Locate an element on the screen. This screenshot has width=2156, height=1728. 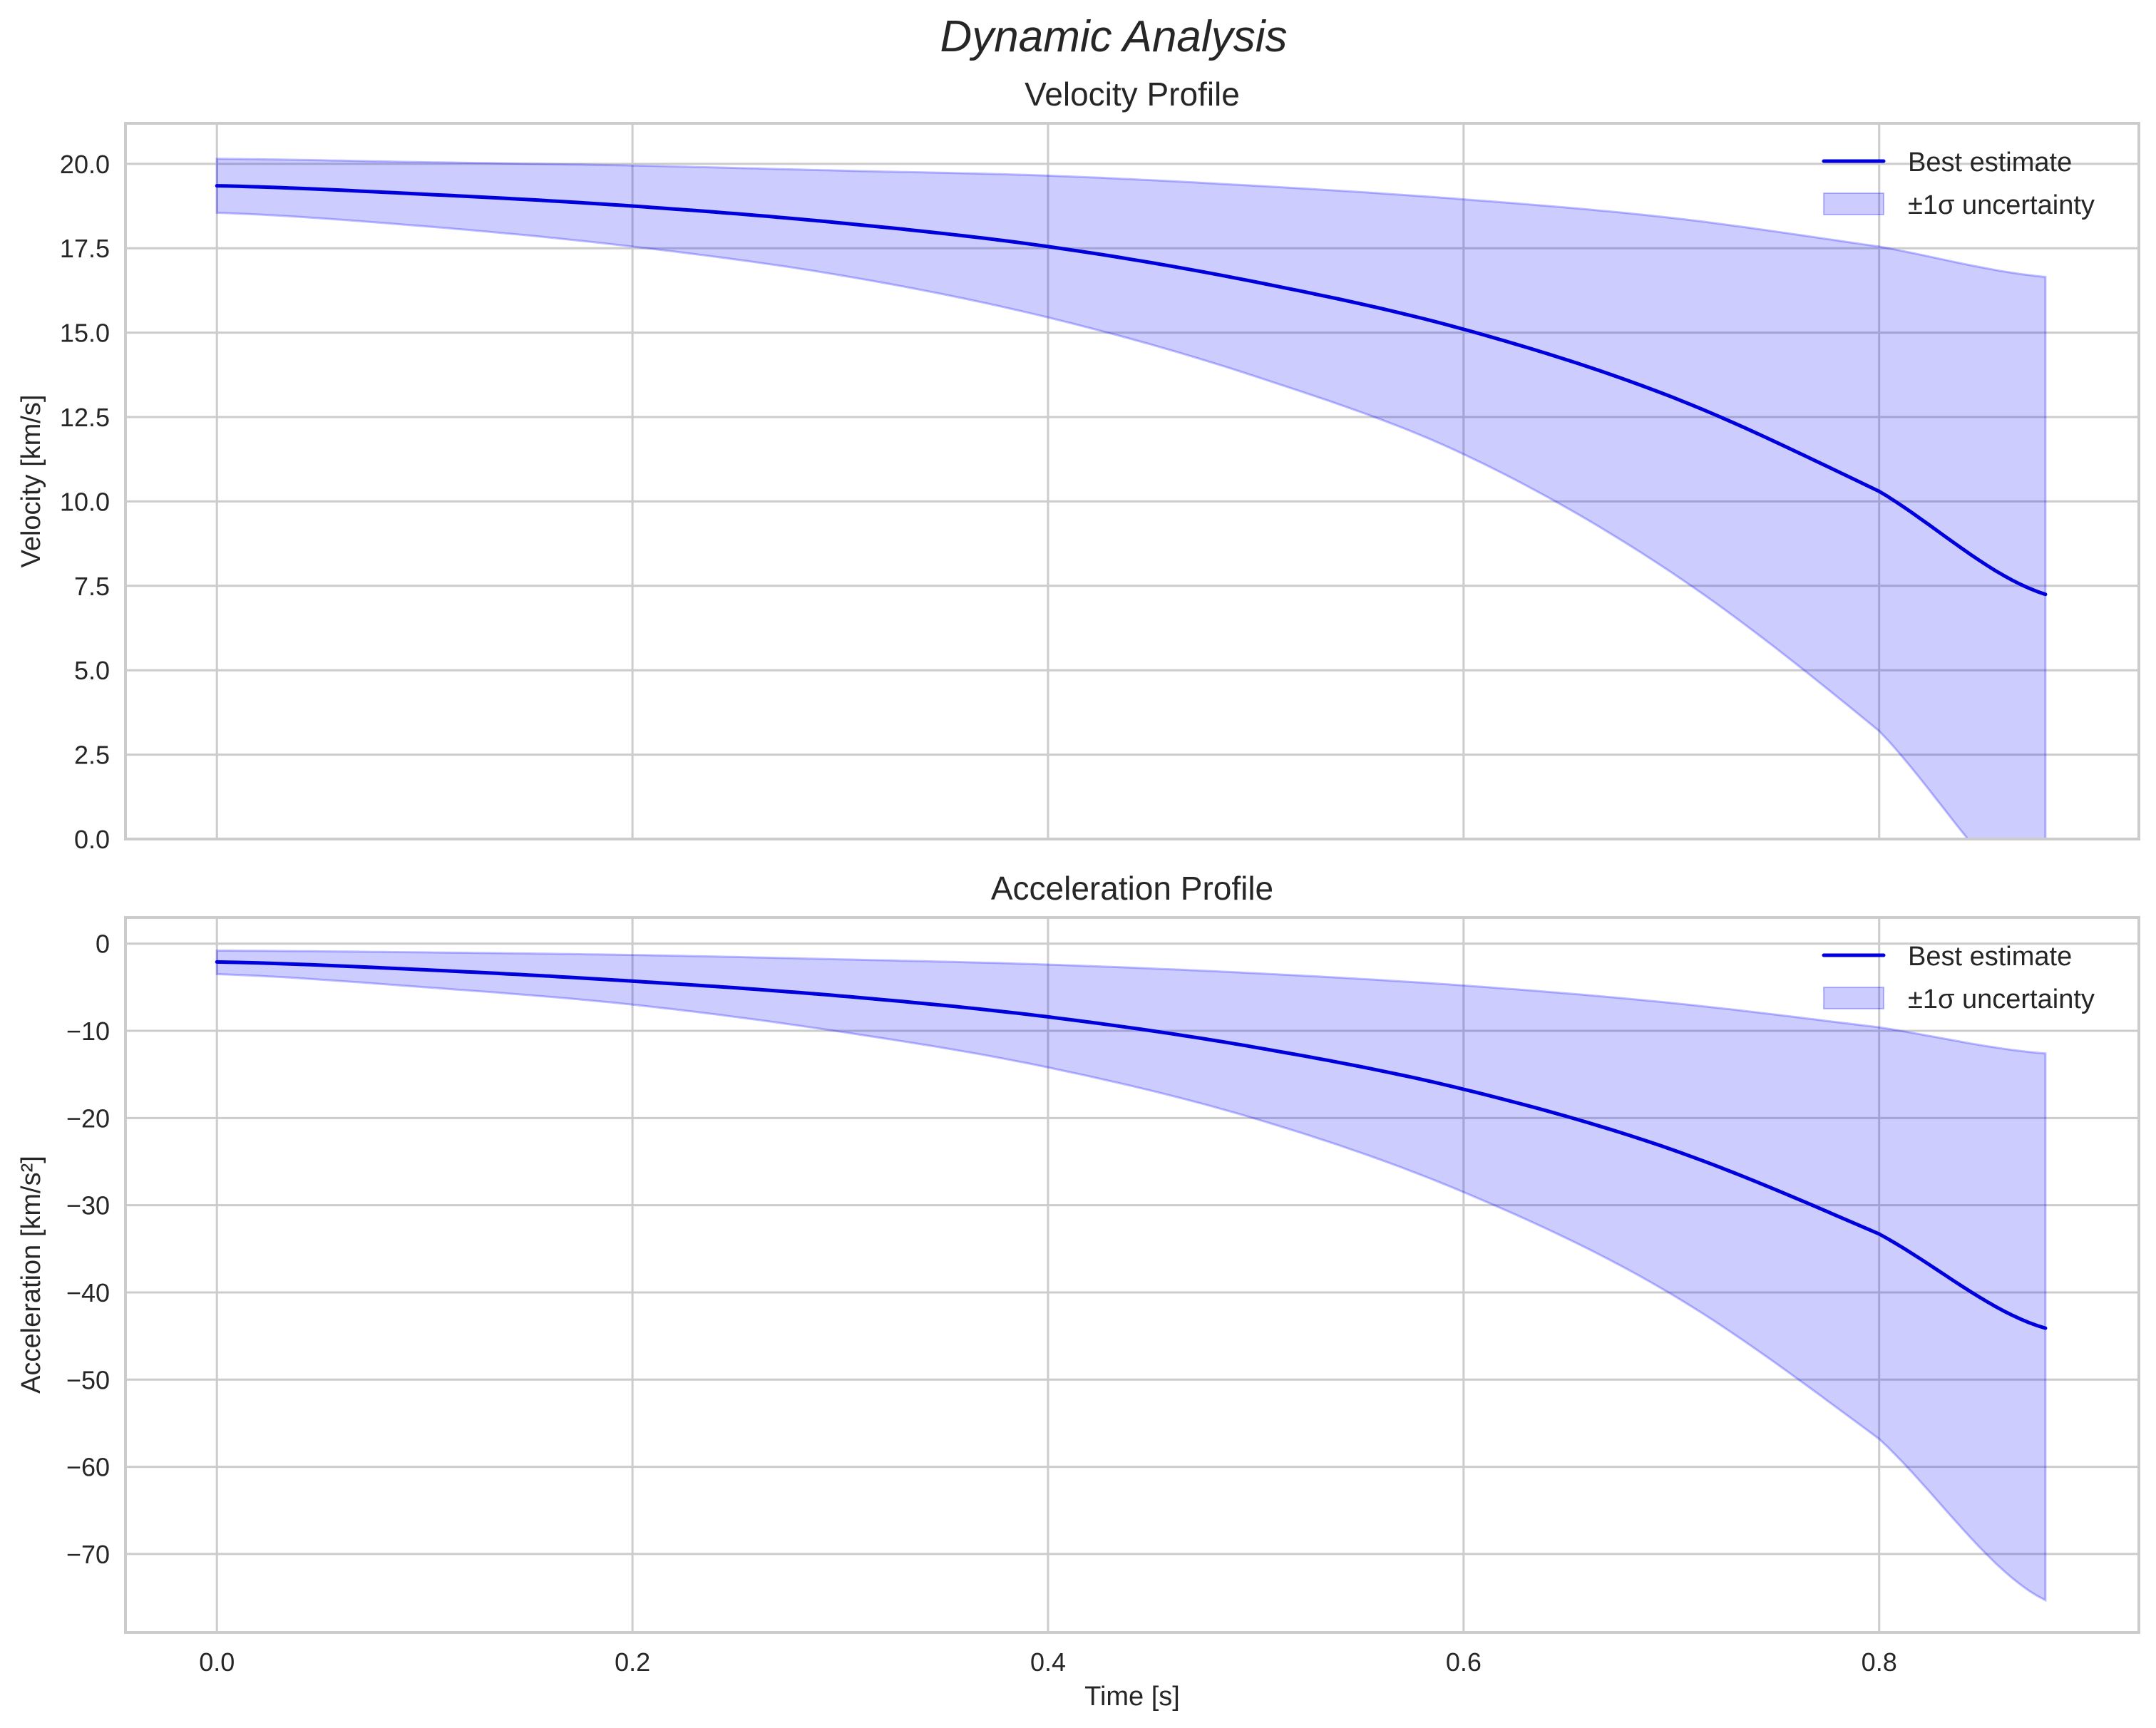
x-tick-label: 0.6 is located at coordinates (1464, 1662).